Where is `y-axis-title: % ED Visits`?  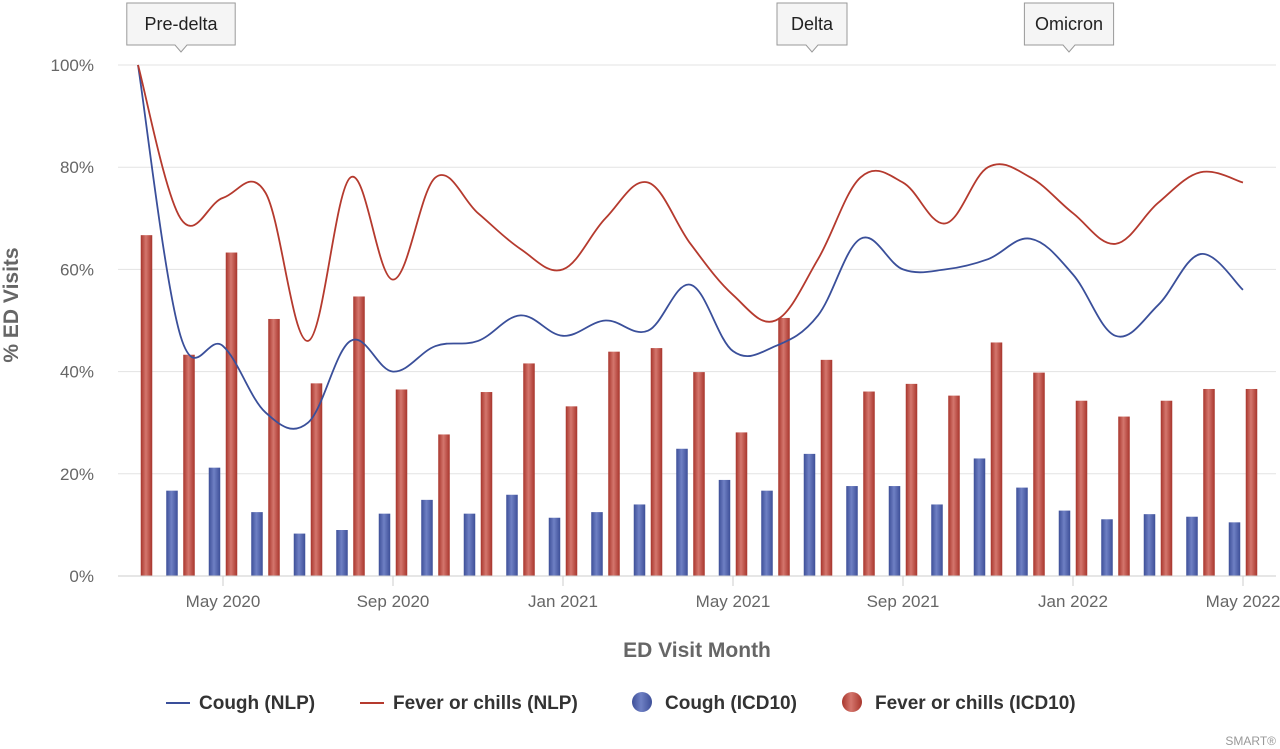 y-axis-title: % ED Visits is located at coordinates (11, 304).